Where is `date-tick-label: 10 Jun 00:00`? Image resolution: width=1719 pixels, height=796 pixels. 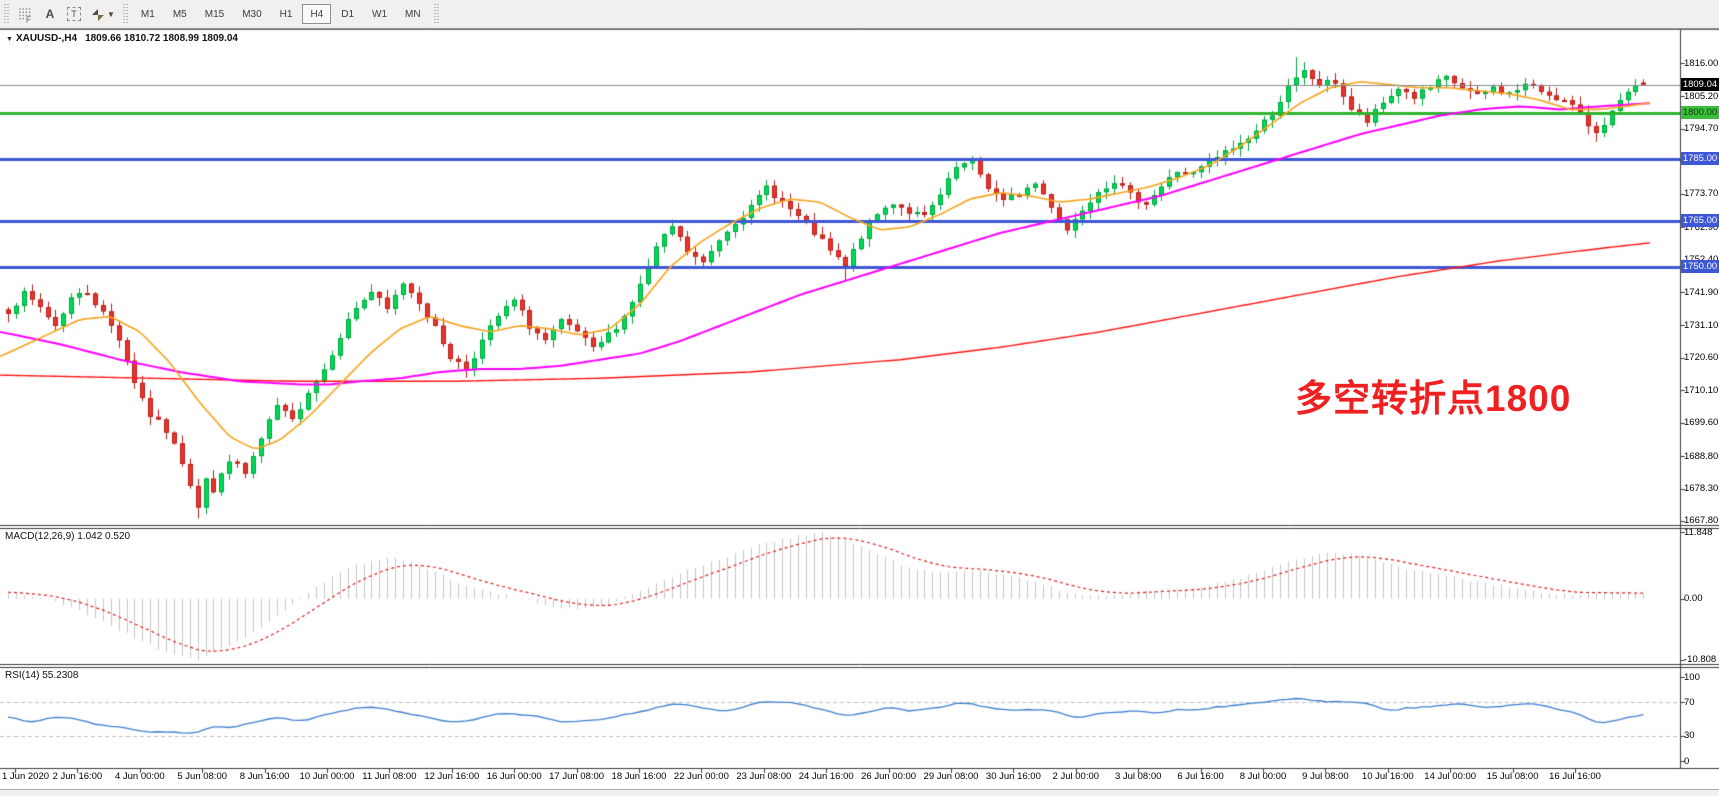
date-tick-label: 10 Jun 00:00 is located at coordinates (327, 776).